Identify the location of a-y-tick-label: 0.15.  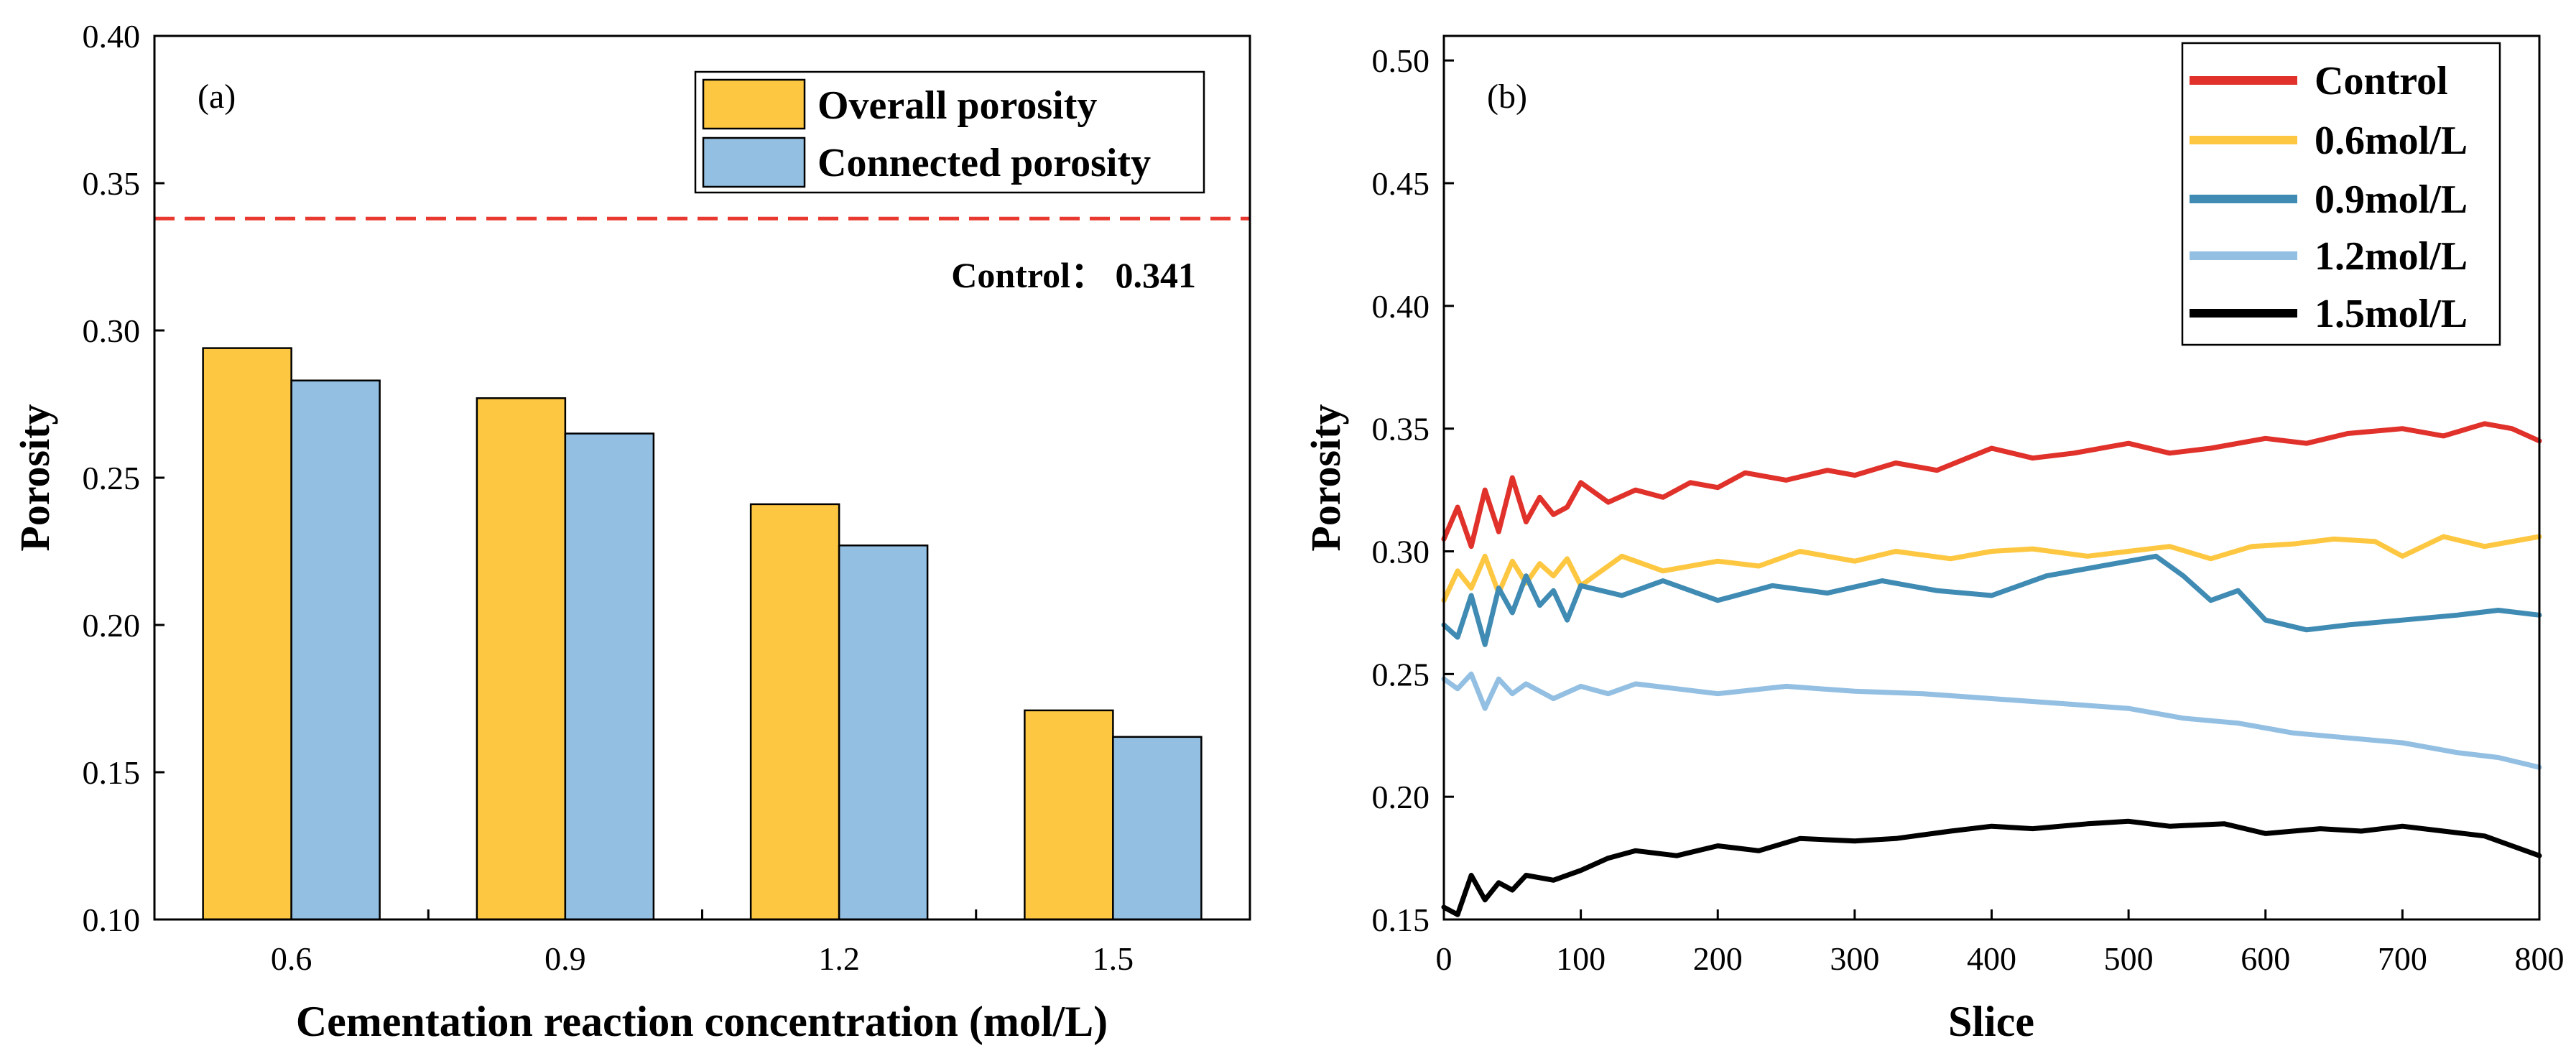
(112, 773).